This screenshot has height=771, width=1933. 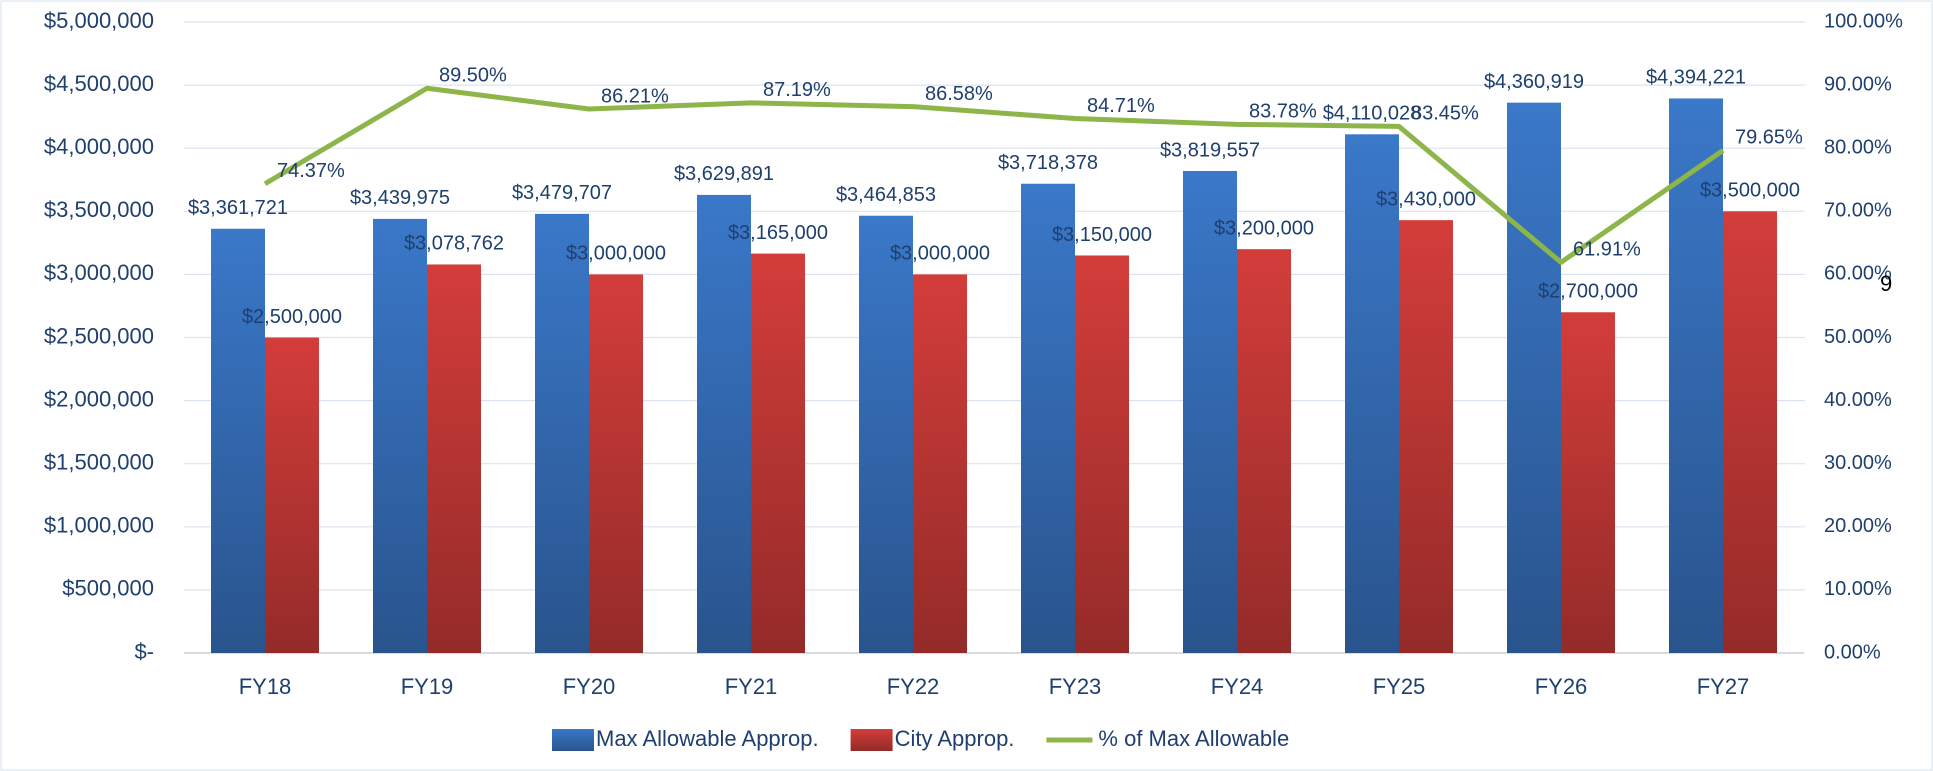 I want to click on data-label: $3,464,853, so click(x=886, y=195).